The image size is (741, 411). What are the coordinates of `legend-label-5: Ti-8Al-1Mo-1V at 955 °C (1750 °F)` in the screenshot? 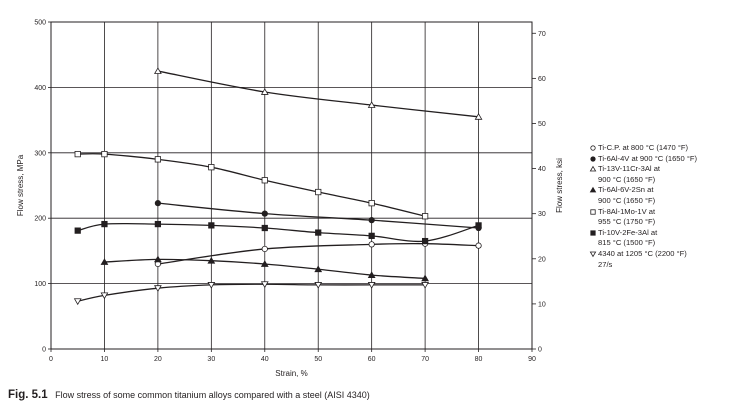 It's located at (627, 216).